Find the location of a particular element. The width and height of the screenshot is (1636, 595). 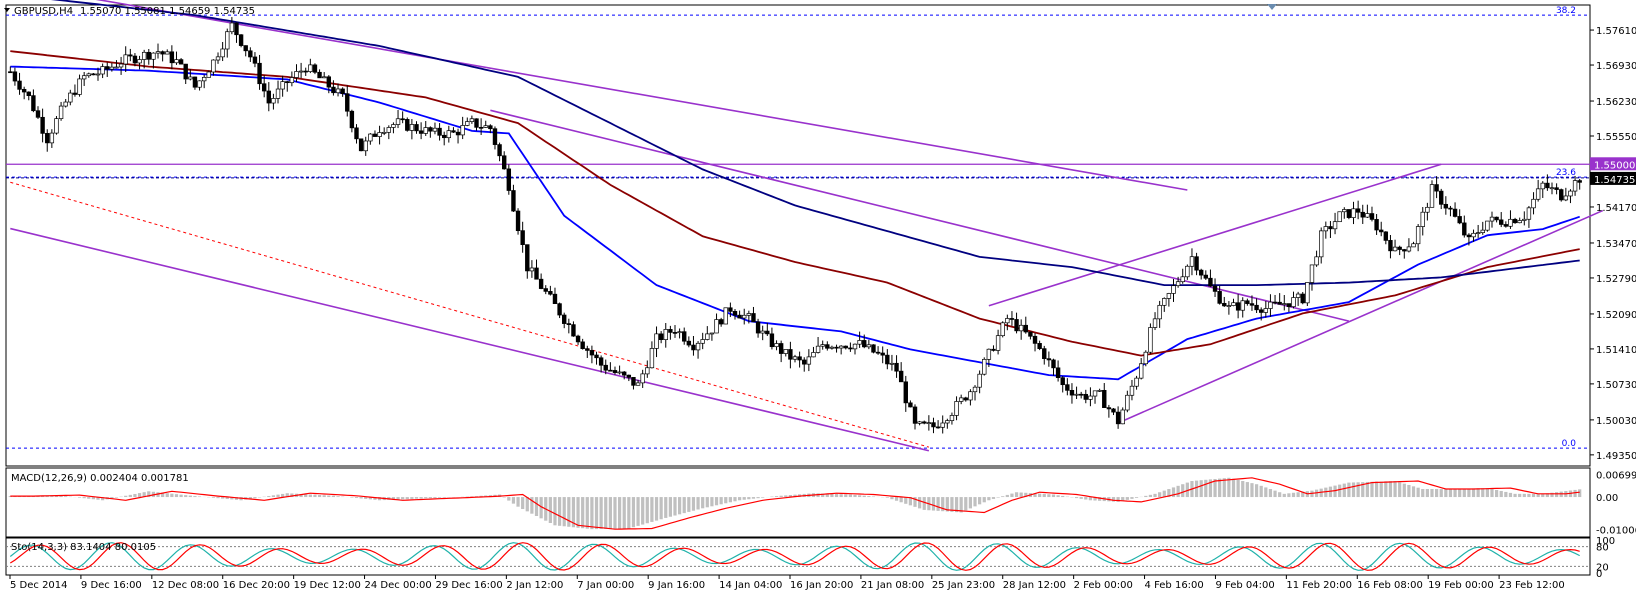

time-tick-label: 21 Jan 08:00 is located at coordinates (892, 585).